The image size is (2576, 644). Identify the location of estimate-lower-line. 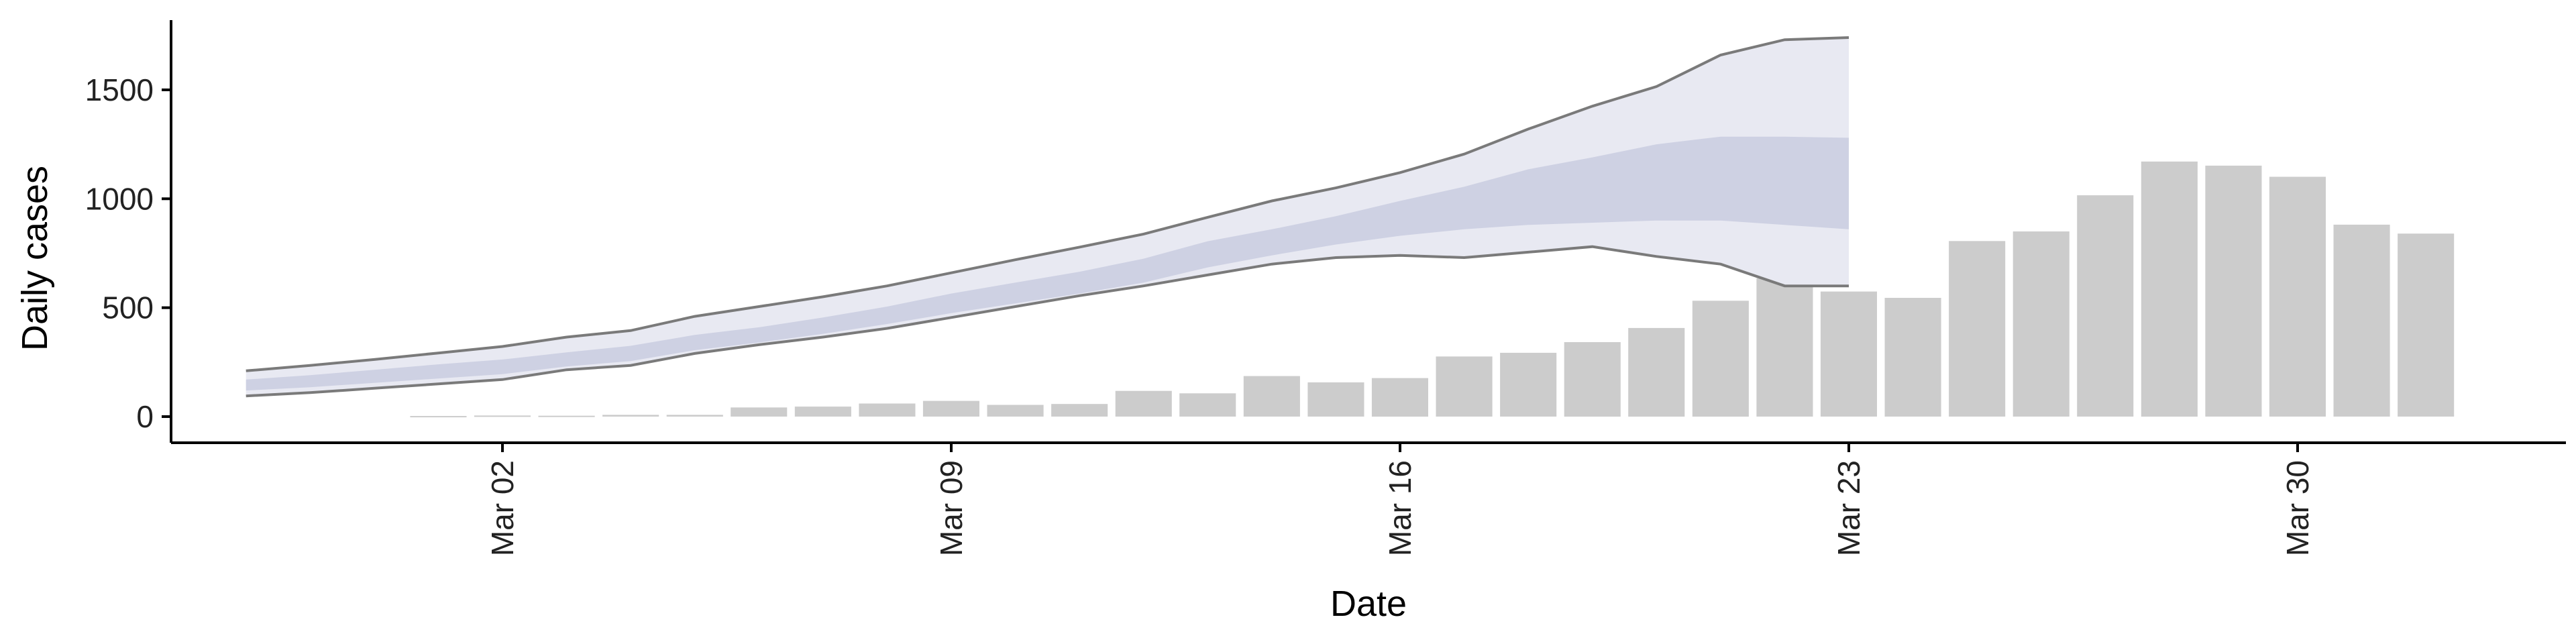
(1047, 321).